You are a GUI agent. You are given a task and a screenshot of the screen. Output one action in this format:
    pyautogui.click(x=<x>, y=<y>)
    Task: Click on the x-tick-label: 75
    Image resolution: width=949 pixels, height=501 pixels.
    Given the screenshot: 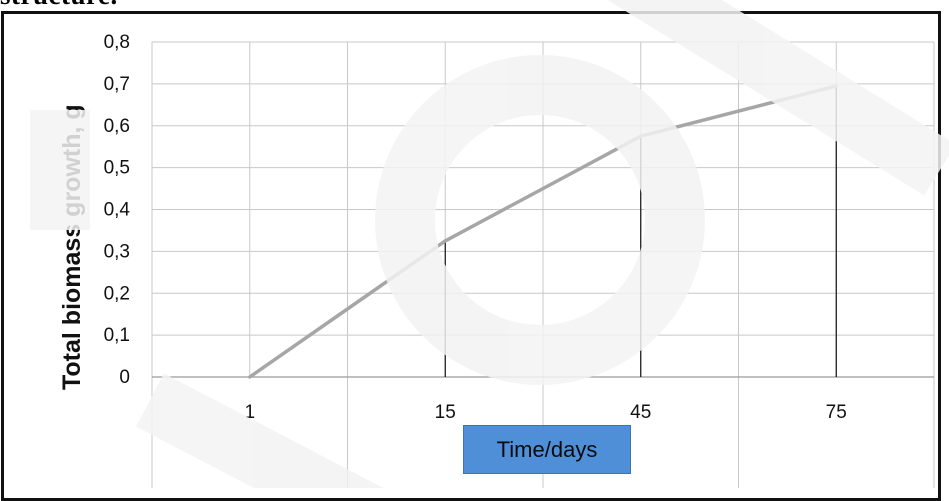 What is the action you would take?
    pyautogui.click(x=836, y=412)
    